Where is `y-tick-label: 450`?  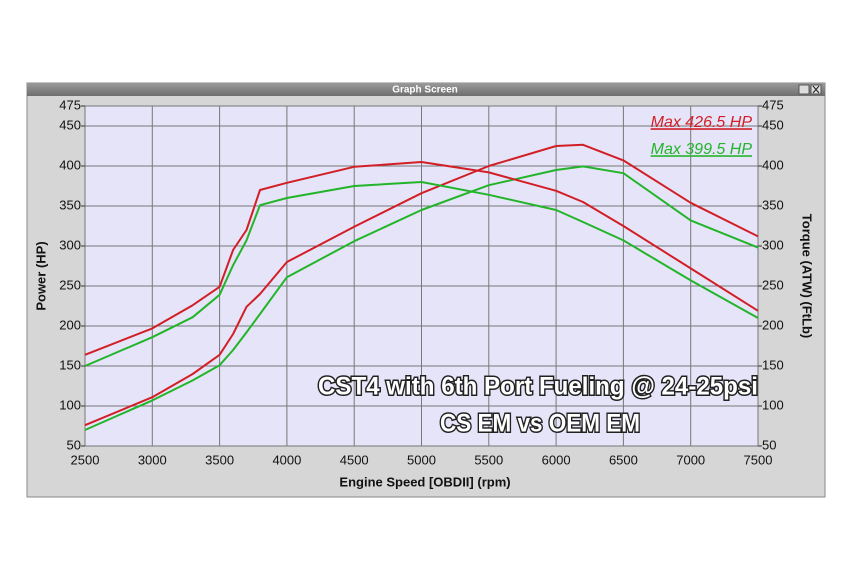 y-tick-label: 450 is located at coordinates (70, 124).